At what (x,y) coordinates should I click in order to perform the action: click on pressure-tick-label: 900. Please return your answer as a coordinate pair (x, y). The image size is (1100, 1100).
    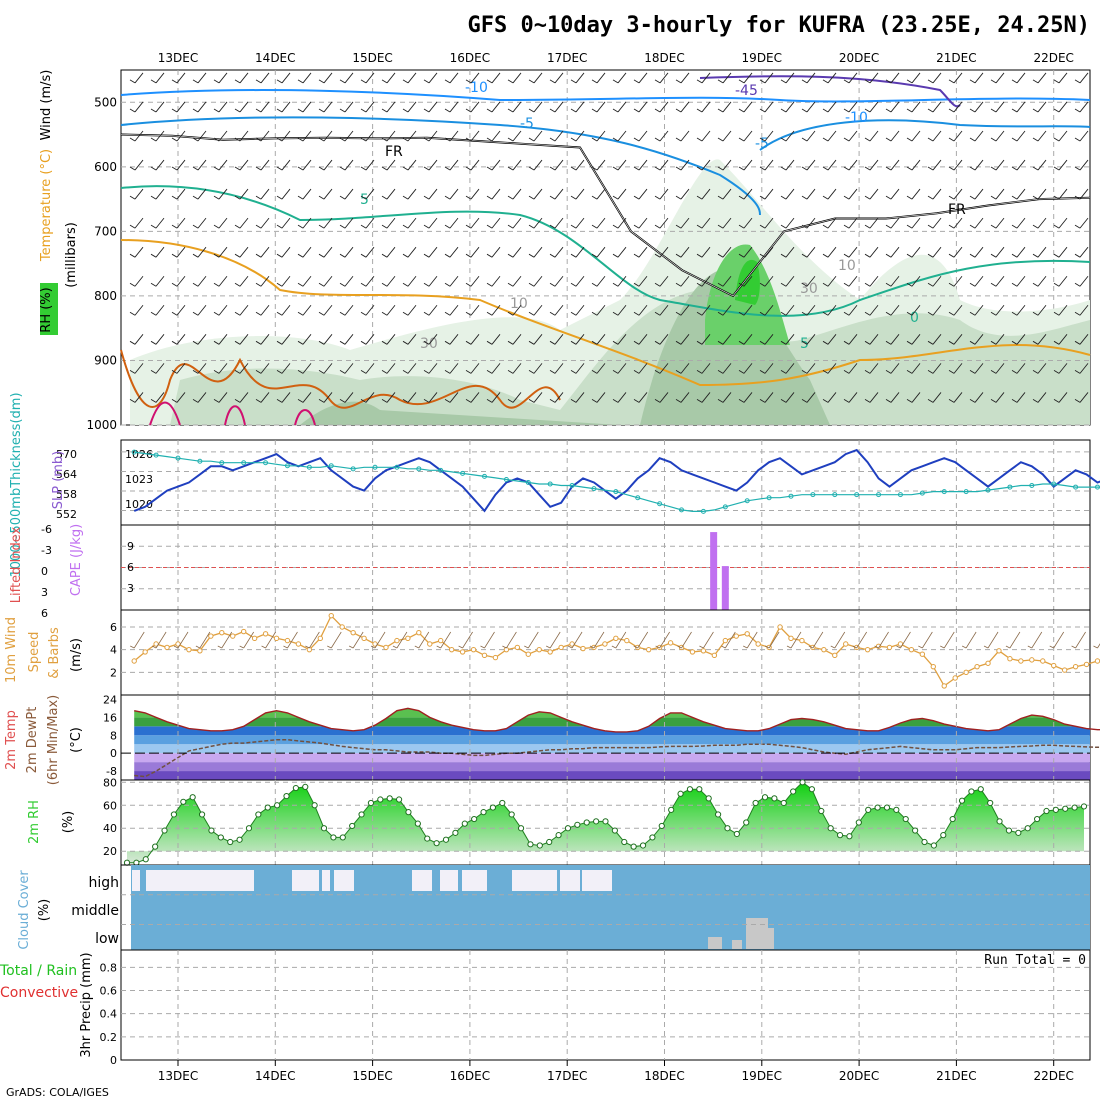
    Looking at the image, I should click on (105, 360).